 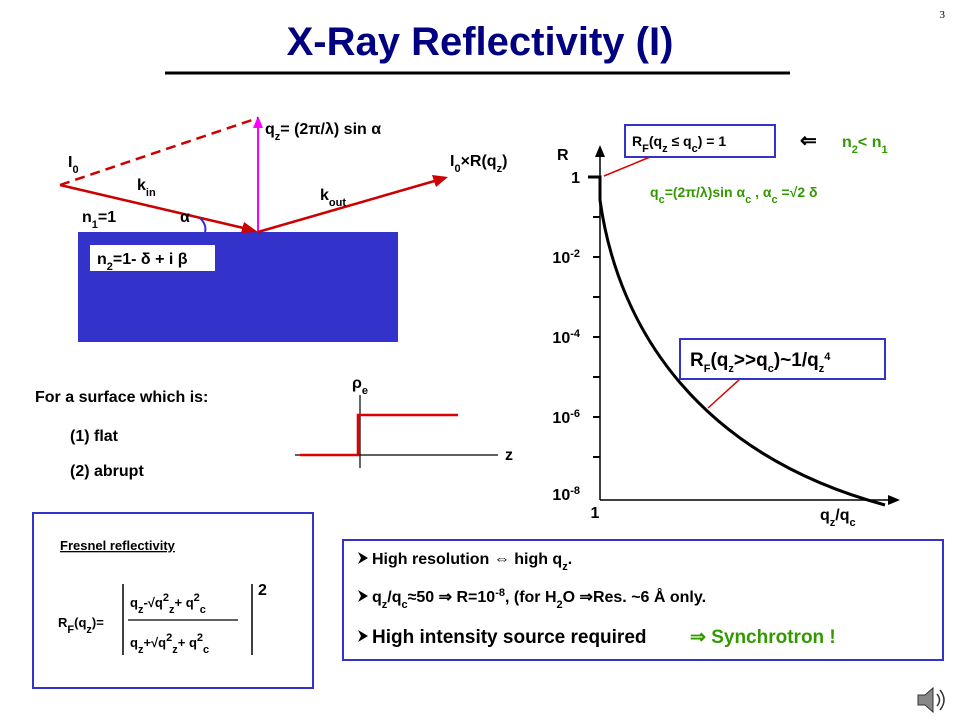 What do you see at coordinates (596, 337) in the screenshot?
I see `axis-ticks` at bounding box center [596, 337].